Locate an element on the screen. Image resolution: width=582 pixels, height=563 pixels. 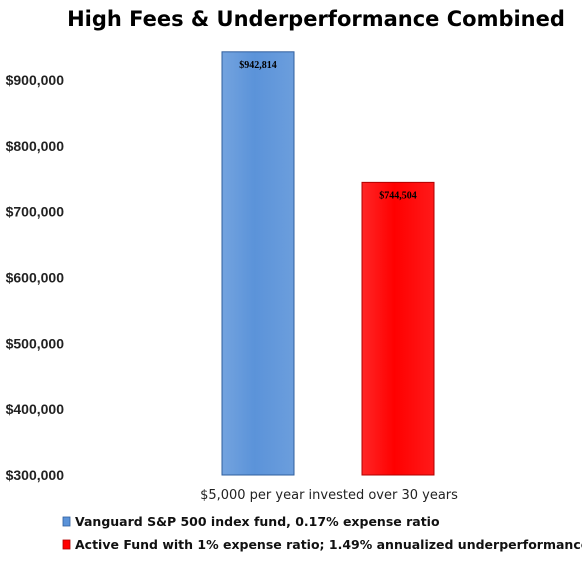
y-tick-label: $700,000 is located at coordinates (35, 212).